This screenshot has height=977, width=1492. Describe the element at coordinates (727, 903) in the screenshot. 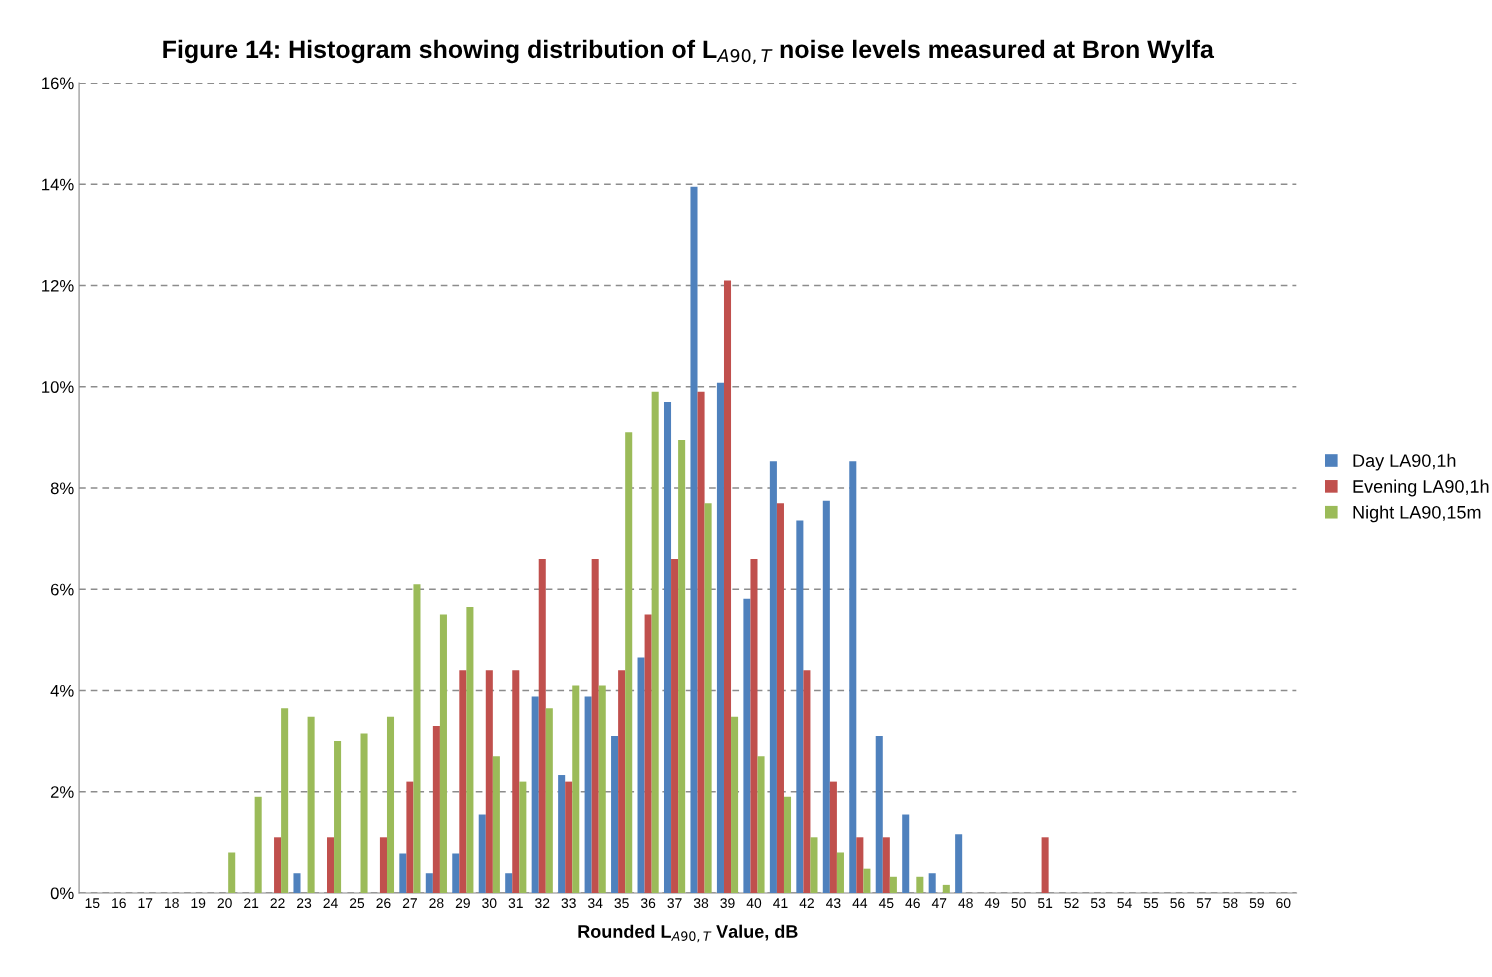

I see `x-tick-label: 39` at that location.